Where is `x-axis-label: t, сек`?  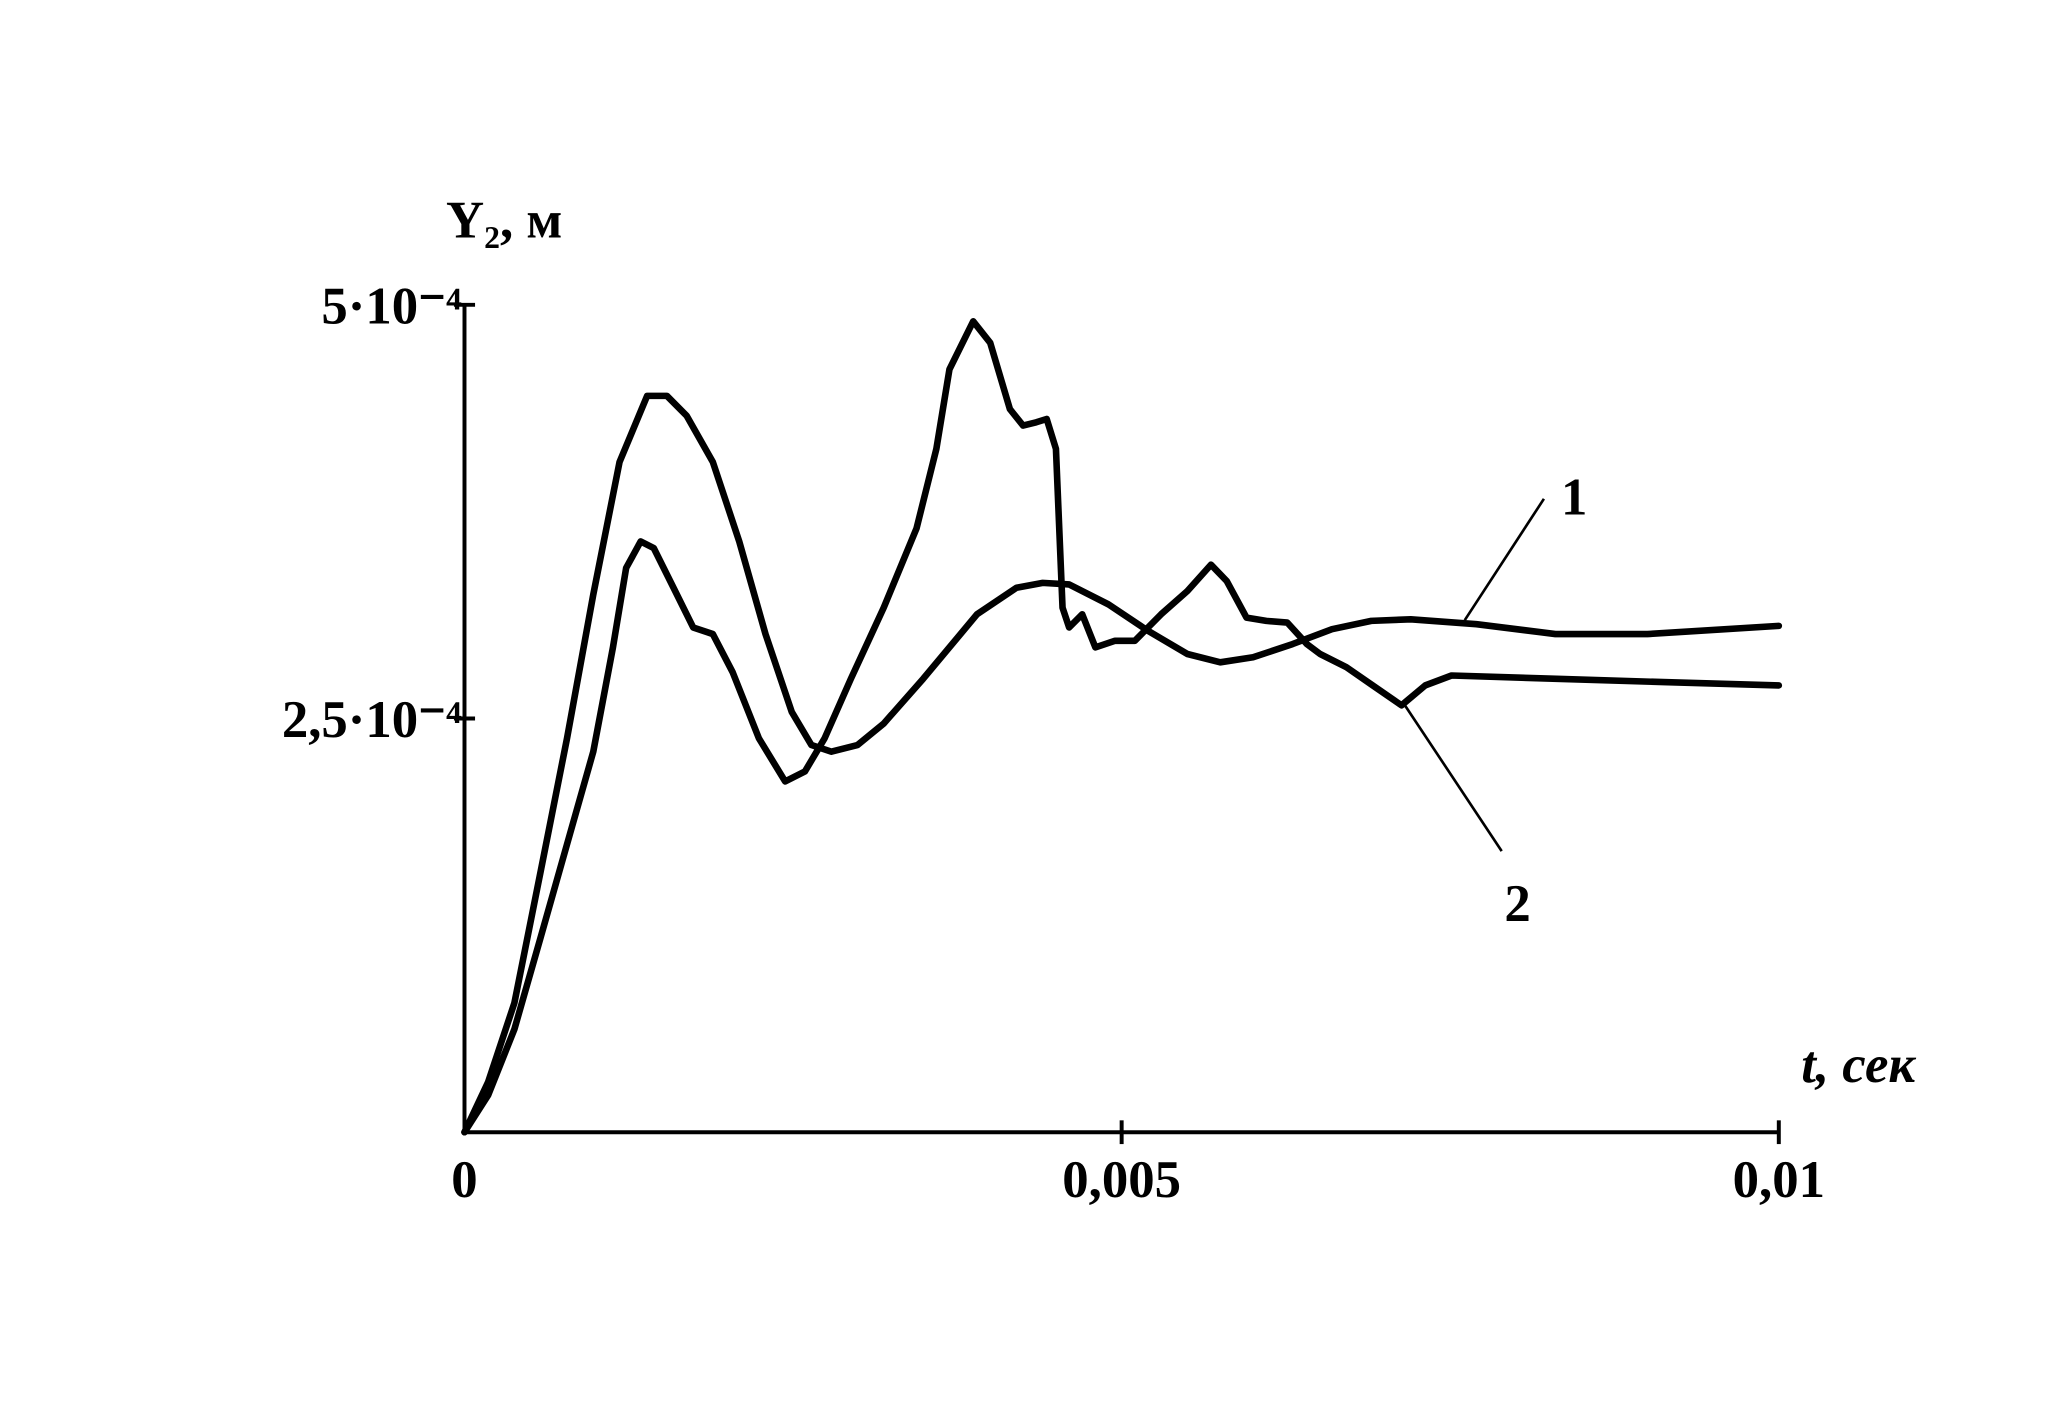
x-axis-label: t, сек is located at coordinates (1858, 1065).